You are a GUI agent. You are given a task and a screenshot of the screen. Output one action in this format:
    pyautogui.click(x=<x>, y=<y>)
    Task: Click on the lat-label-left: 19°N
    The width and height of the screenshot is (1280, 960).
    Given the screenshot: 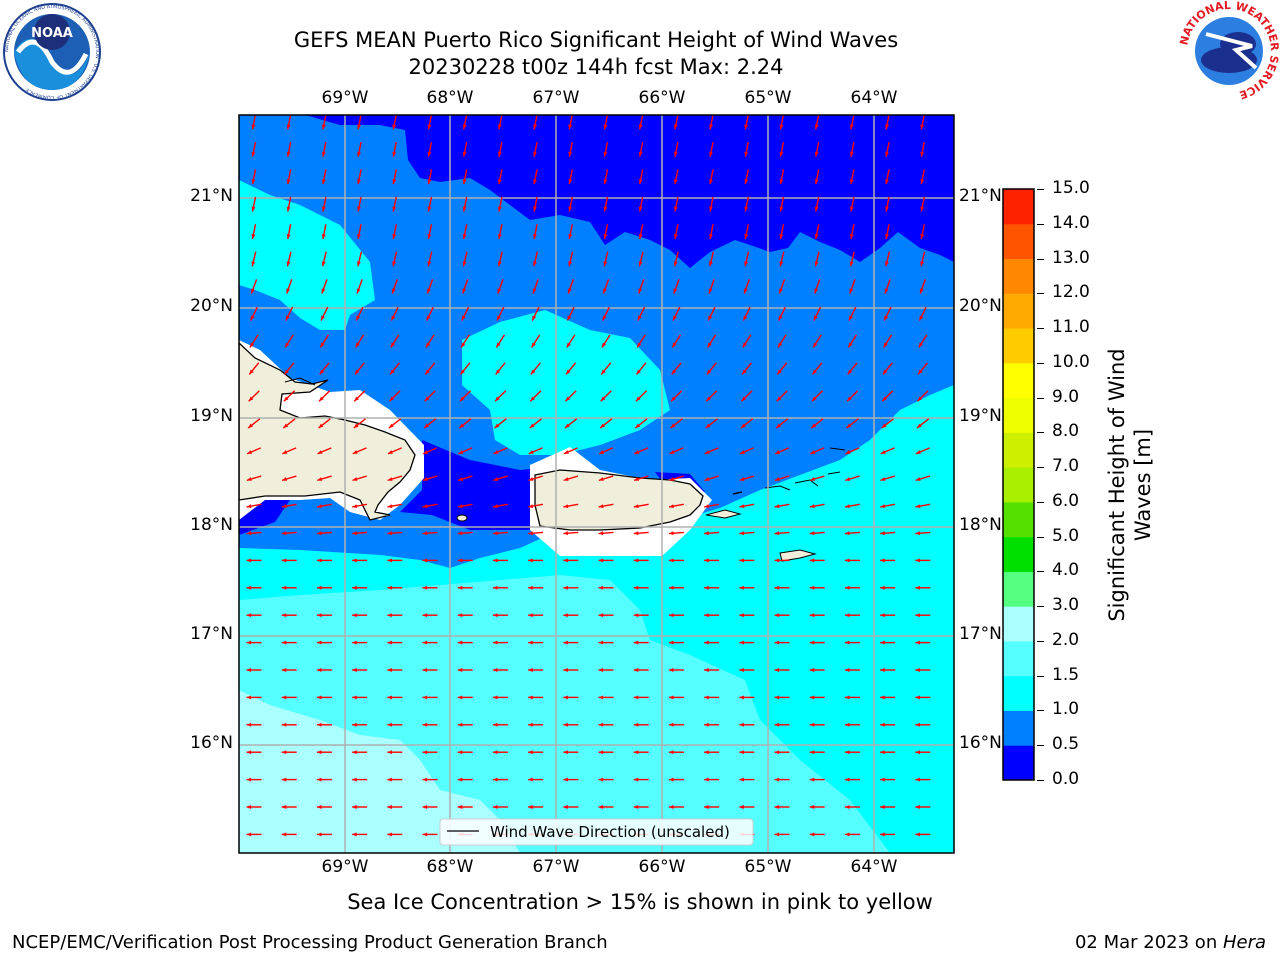 What is the action you would take?
    pyautogui.click(x=211, y=416)
    